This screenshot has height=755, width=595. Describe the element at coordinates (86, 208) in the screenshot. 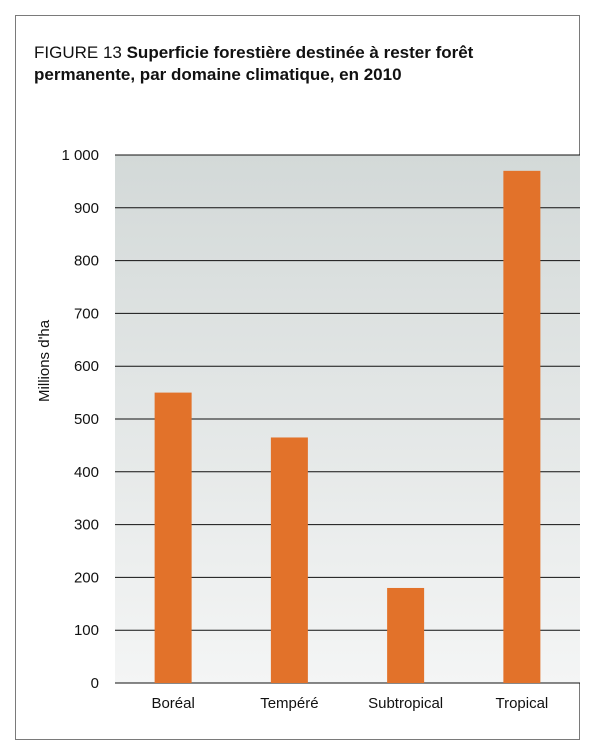

I see `y-tick-label: 900` at that location.